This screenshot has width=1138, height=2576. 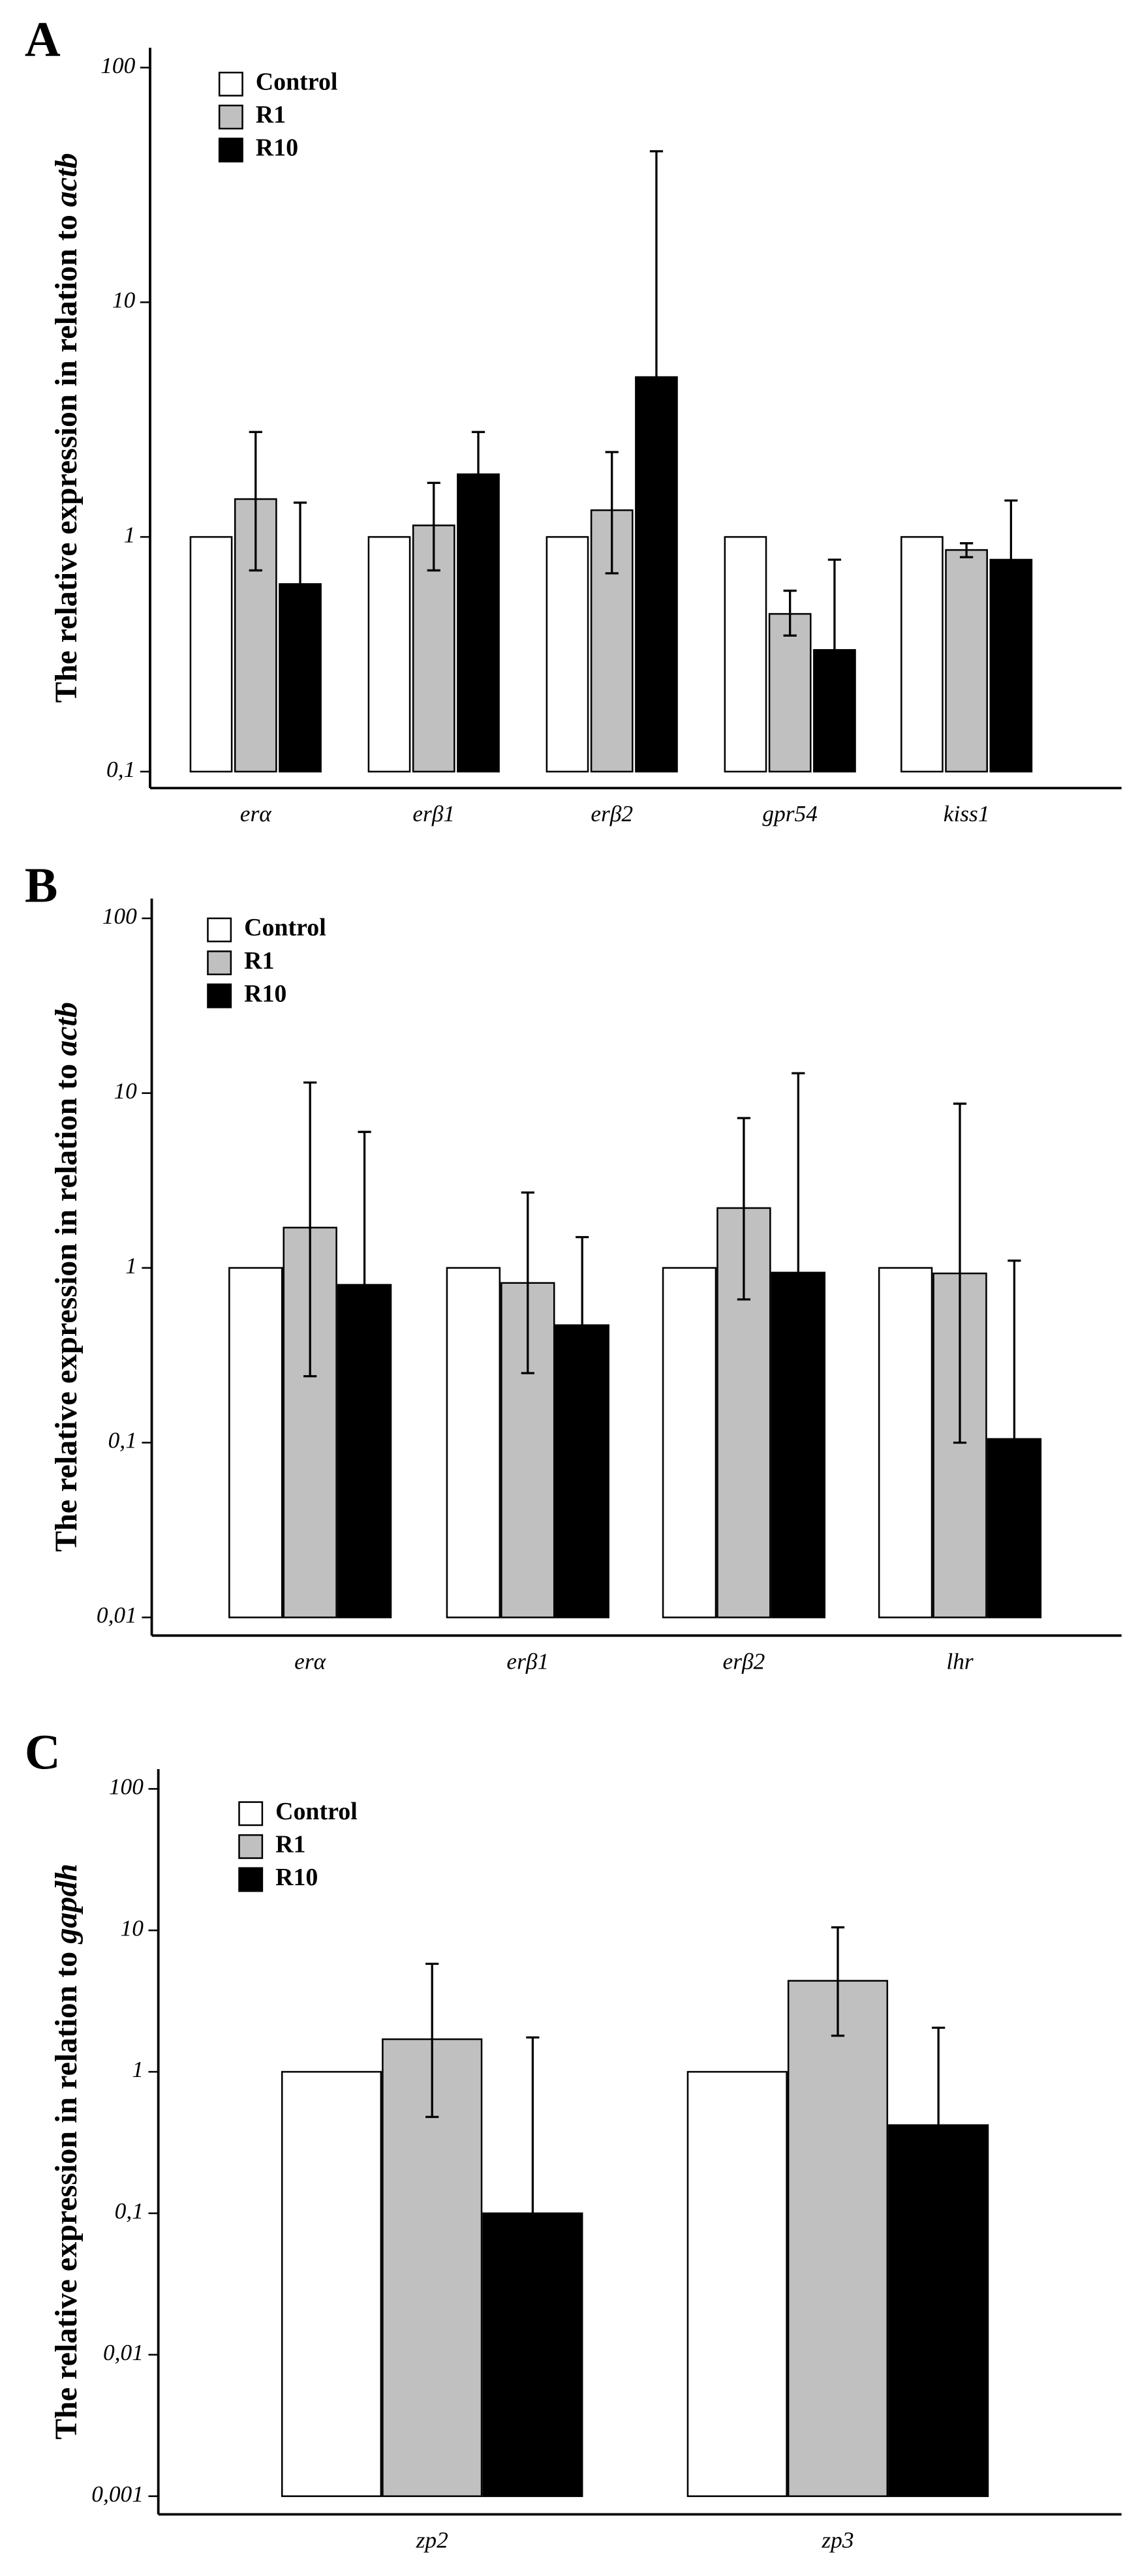 I want to click on x-tick-label: zp3, so click(x=837, y=2540).